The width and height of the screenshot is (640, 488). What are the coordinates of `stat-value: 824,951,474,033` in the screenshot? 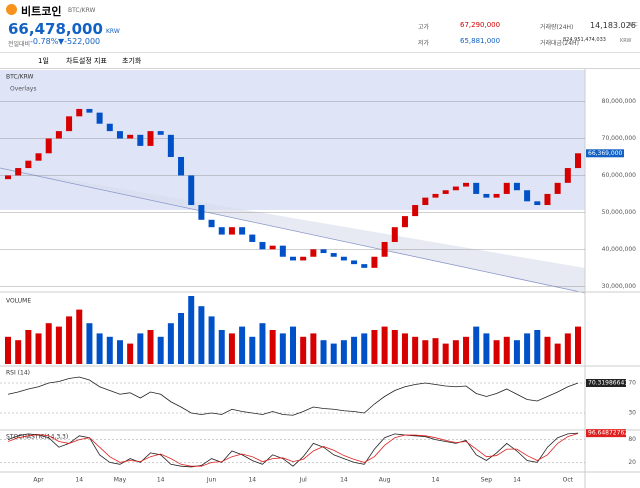 It's located at (584, 40).